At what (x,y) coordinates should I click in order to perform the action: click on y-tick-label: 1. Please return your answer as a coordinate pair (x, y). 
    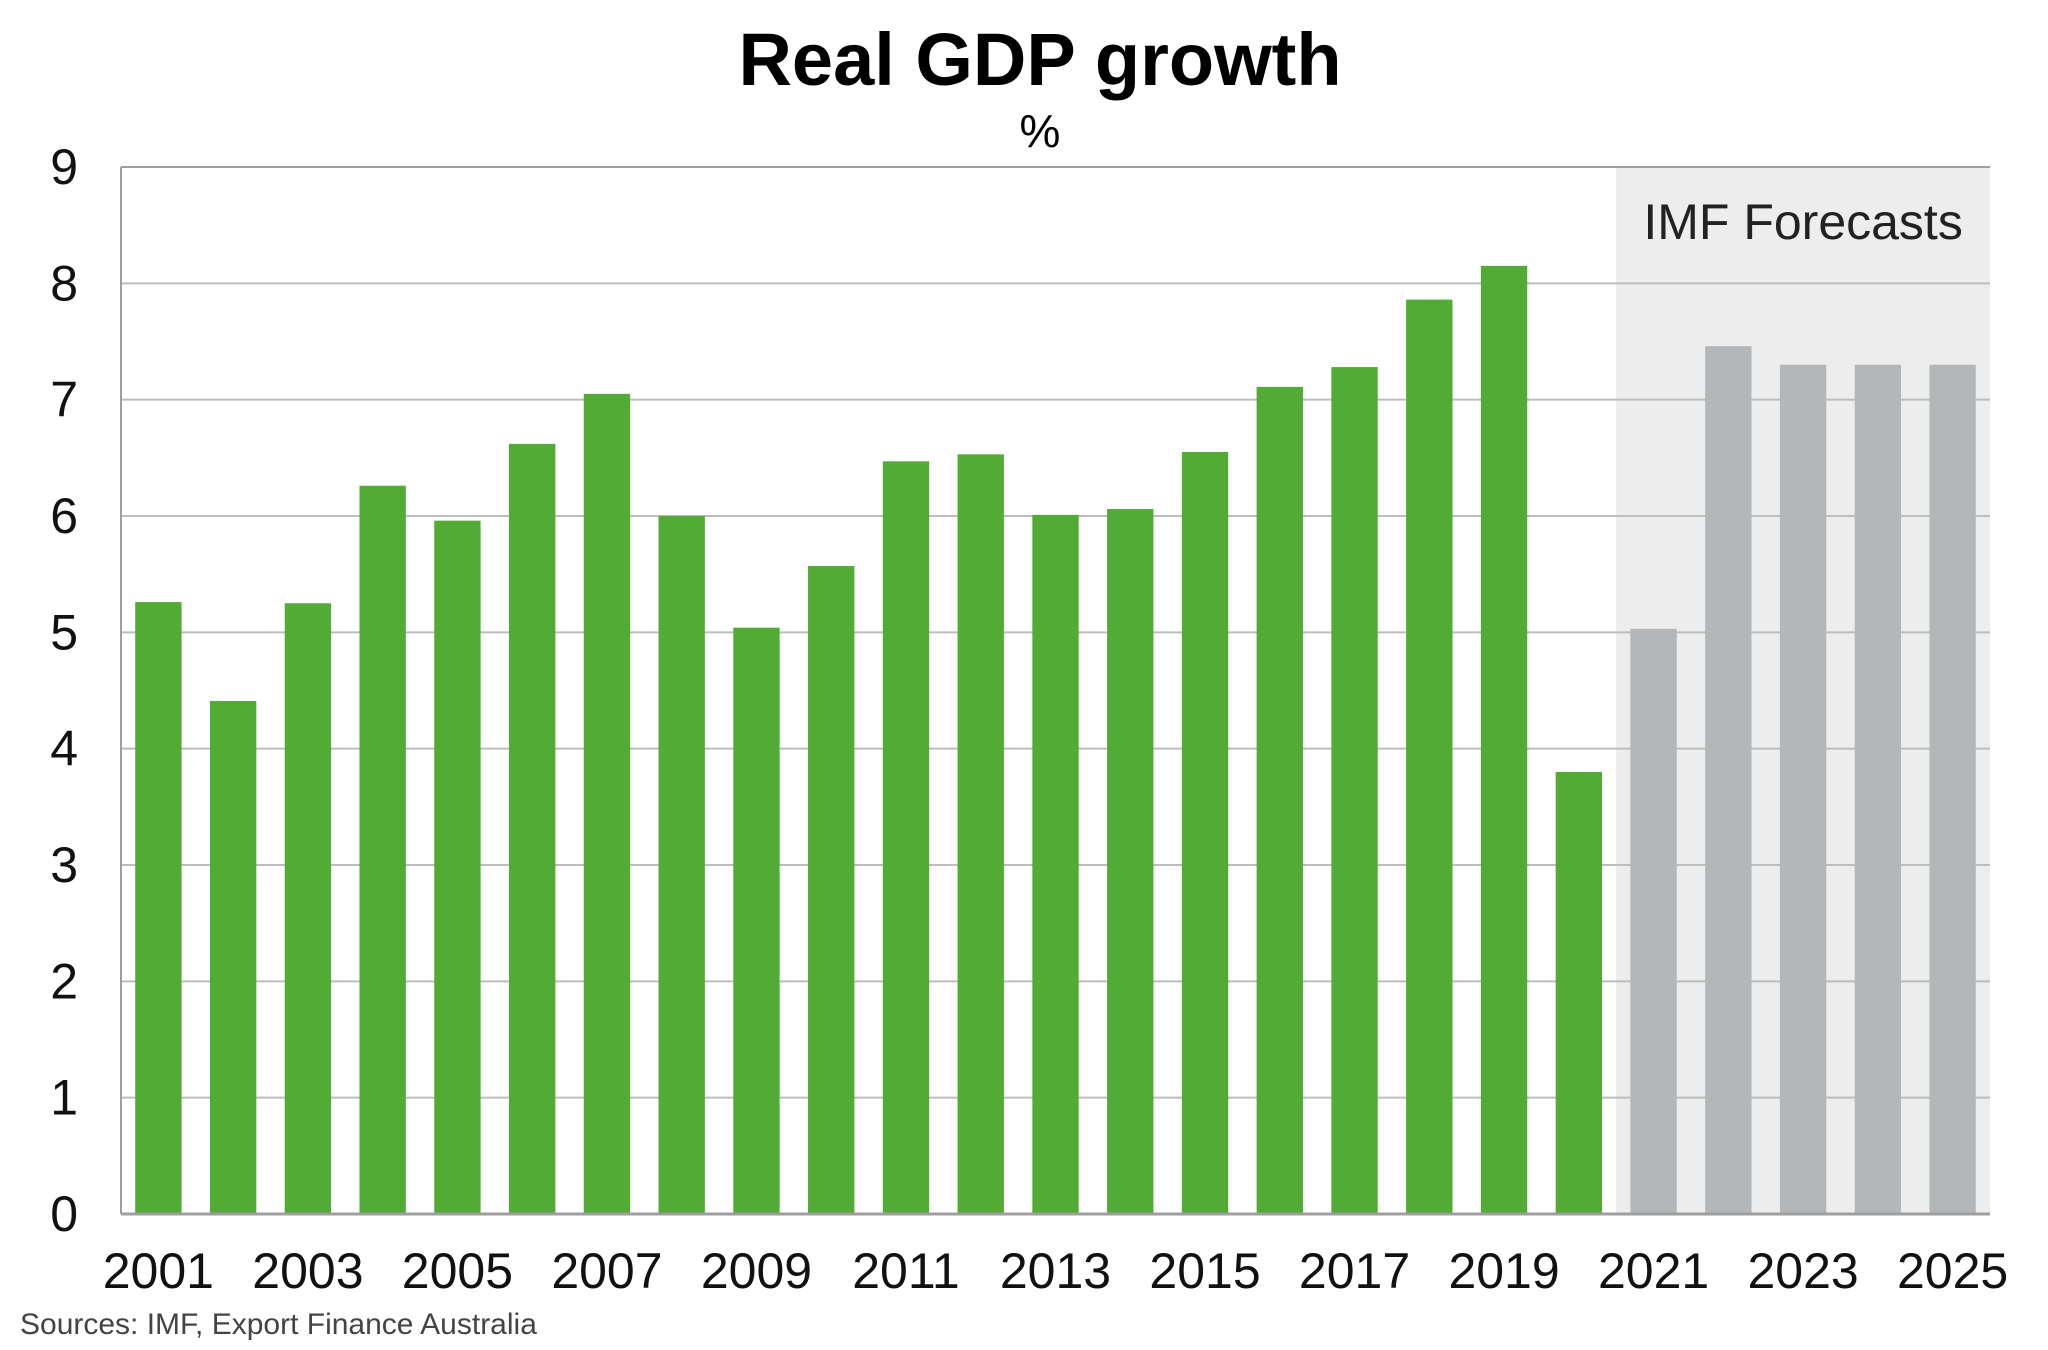
    Looking at the image, I should click on (64, 1098).